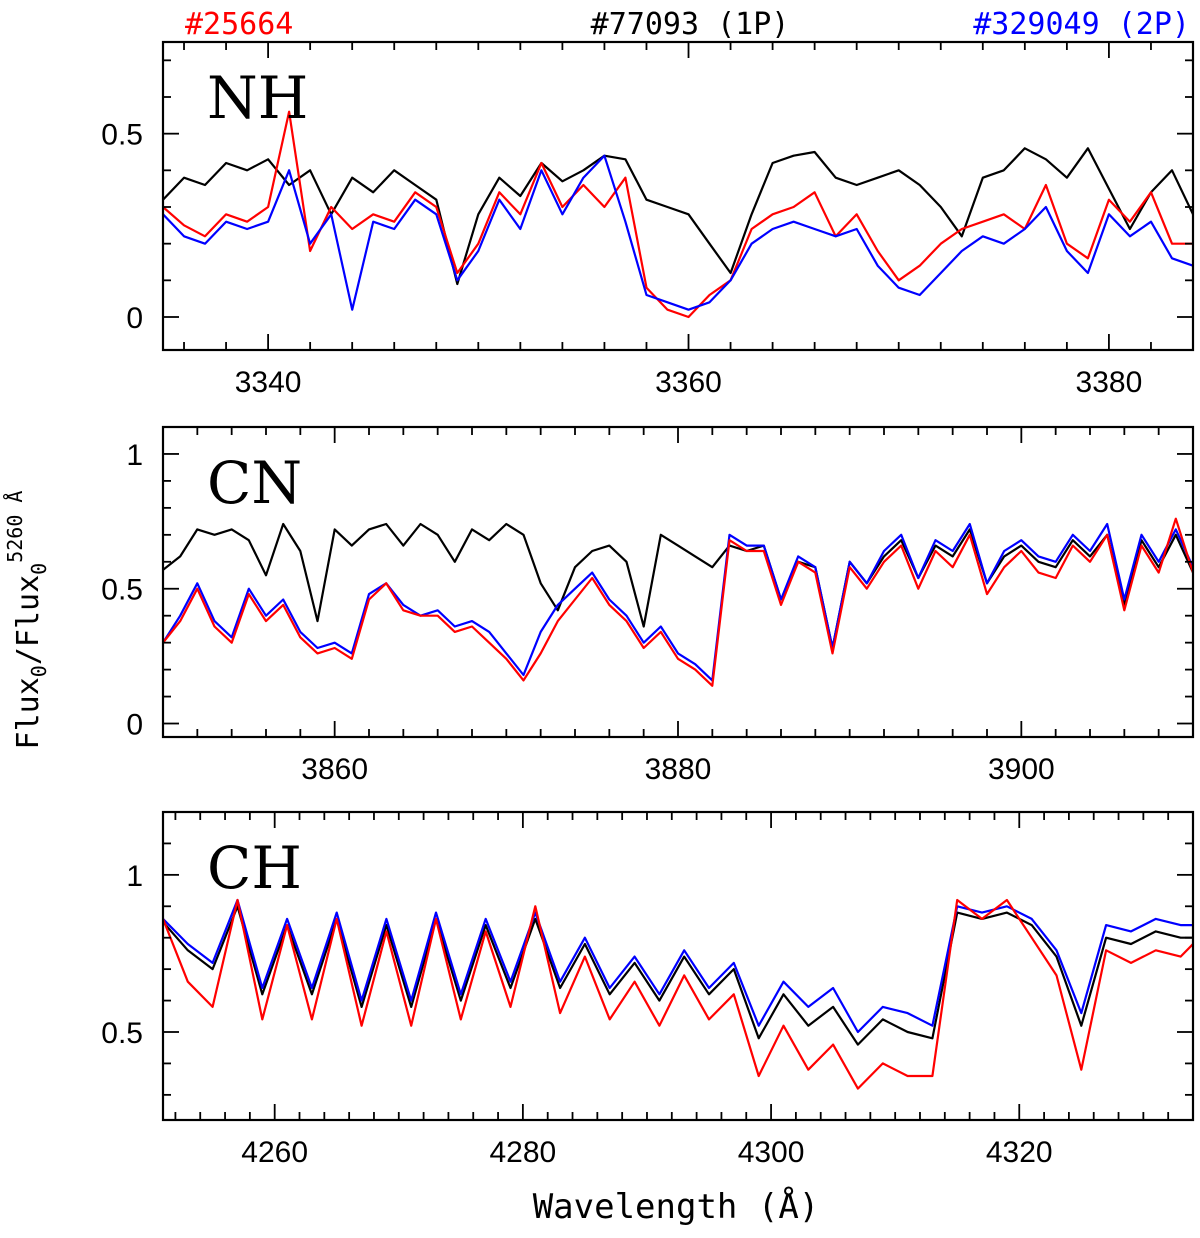  I want to click on cn-ytick-label: 1, so click(134, 455).